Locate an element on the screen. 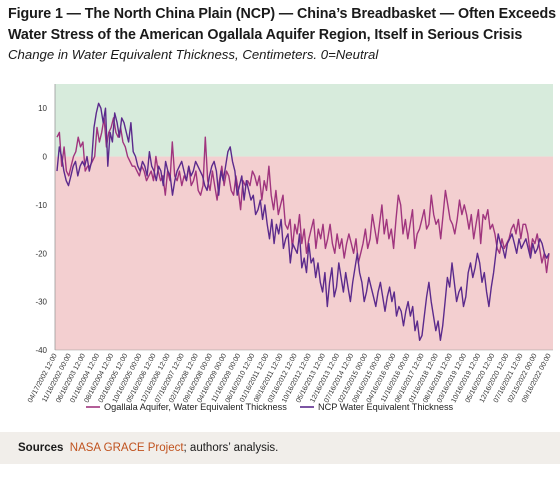 Image resolution: width=560 pixels, height=494 pixels. y-tick-label: -10 is located at coordinates (41, 205).